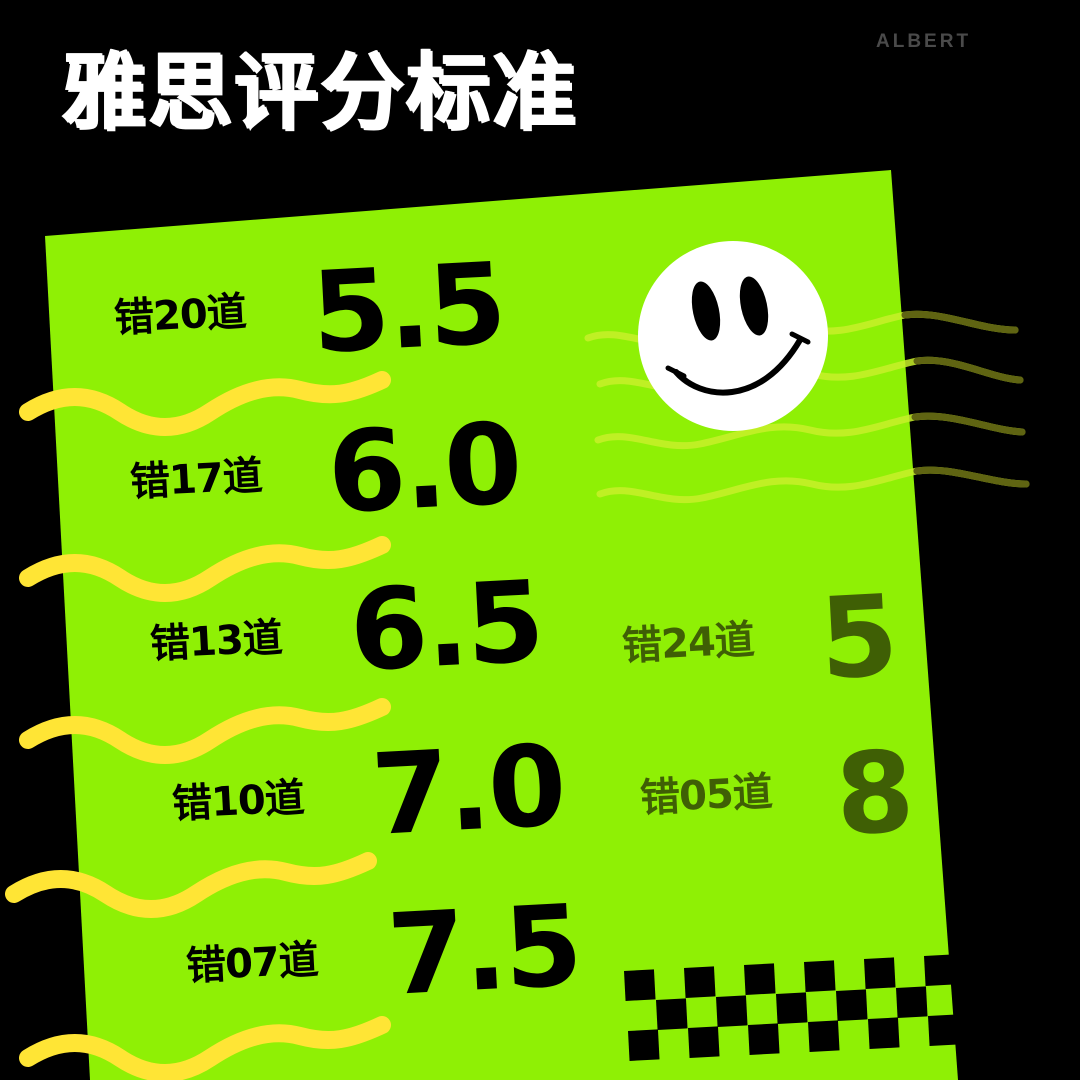 The width and height of the screenshot is (1080, 1080). Describe the element at coordinates (874, 794) in the screenshot. I see `side-row-score-2: 8` at that location.